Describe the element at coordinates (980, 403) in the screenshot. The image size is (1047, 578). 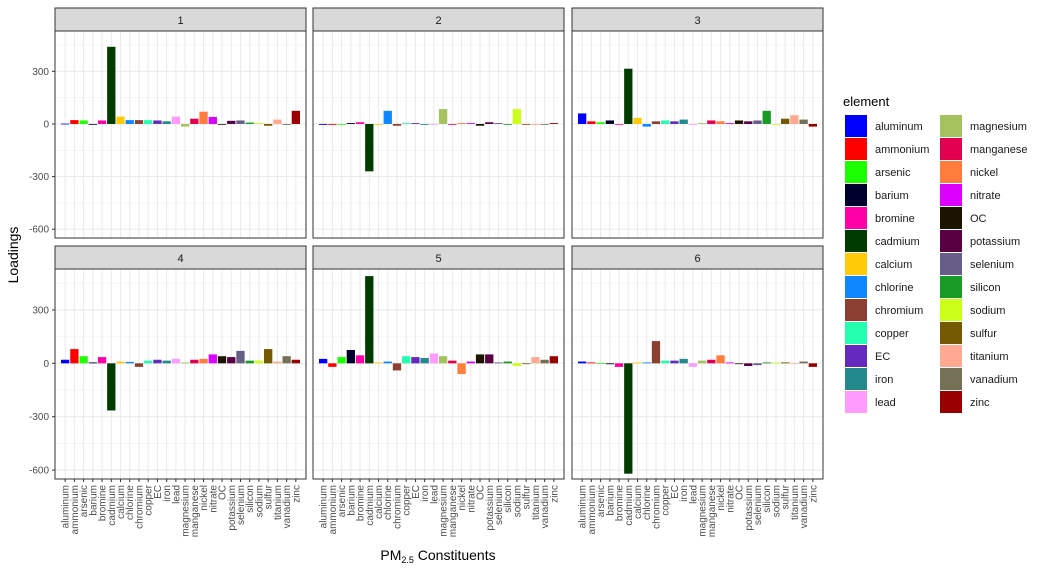
I see `legend-label: zinc` at that location.